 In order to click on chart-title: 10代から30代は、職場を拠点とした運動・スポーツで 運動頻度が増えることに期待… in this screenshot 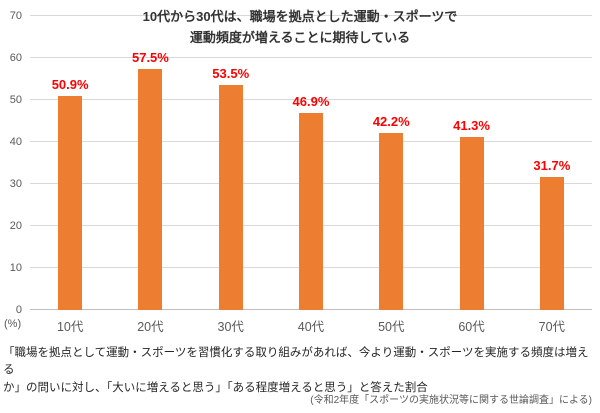, I will do `click(300, 27)`.